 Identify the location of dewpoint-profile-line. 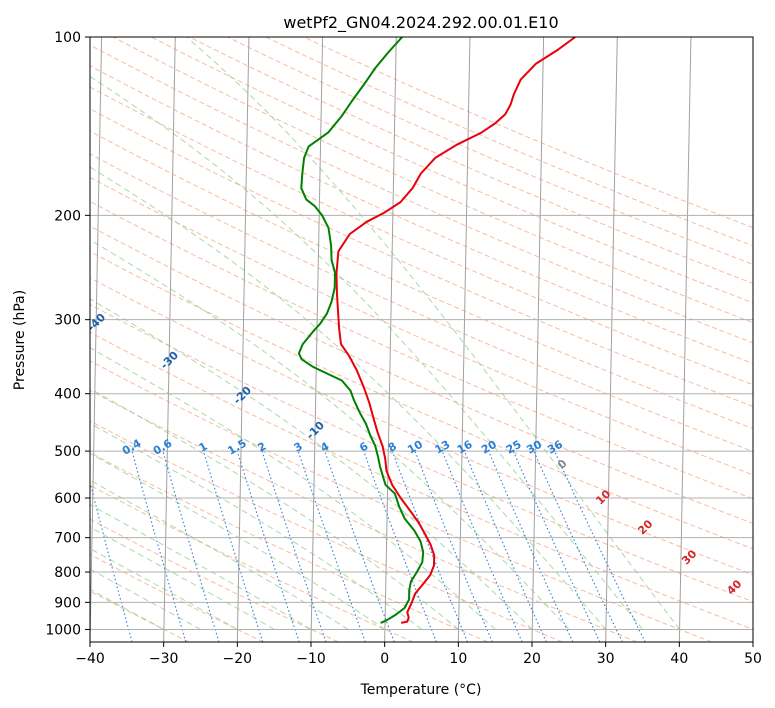
(361, 330).